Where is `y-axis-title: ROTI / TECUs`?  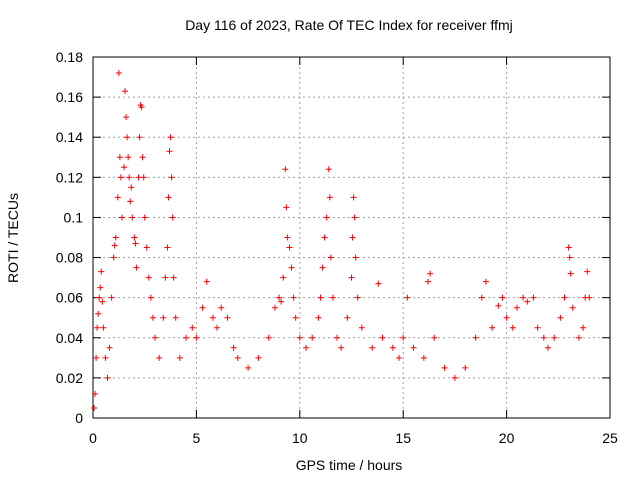 y-axis-title: ROTI / TECUs is located at coordinates (13, 238).